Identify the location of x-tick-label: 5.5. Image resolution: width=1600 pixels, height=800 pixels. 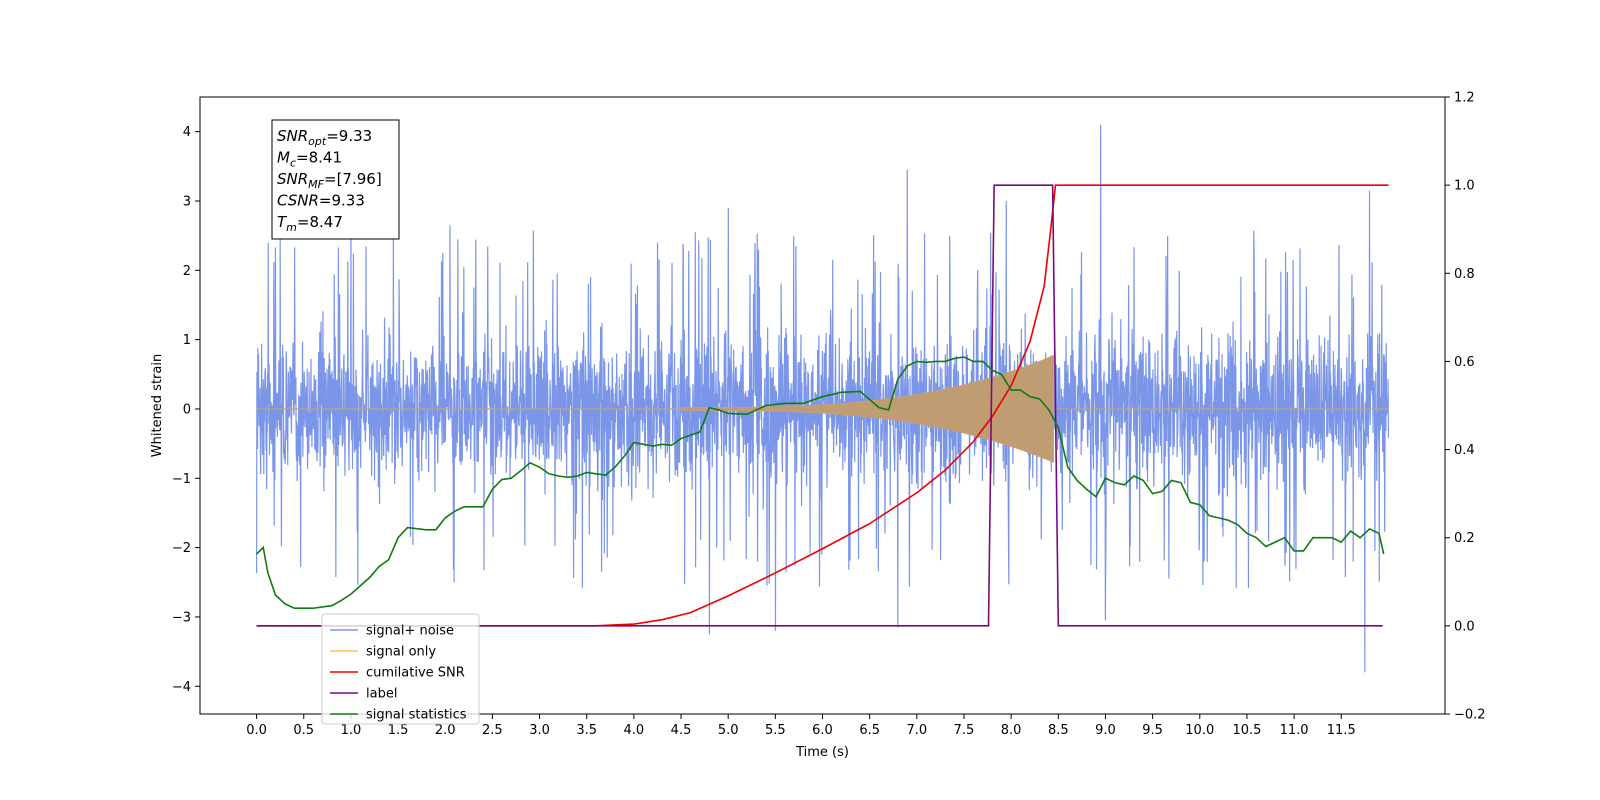
(775, 730).